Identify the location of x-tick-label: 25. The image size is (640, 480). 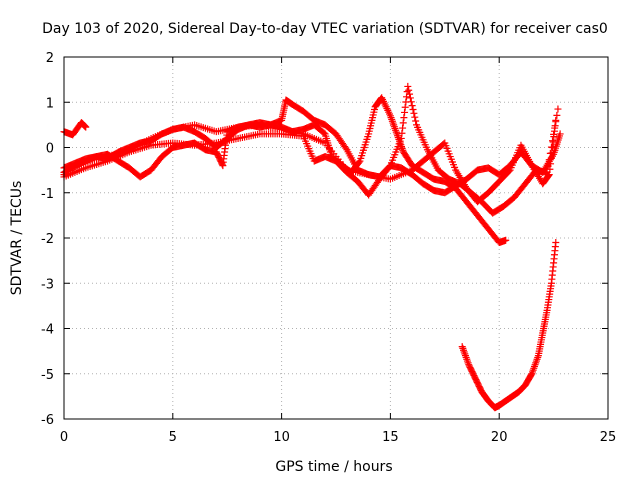
(608, 437).